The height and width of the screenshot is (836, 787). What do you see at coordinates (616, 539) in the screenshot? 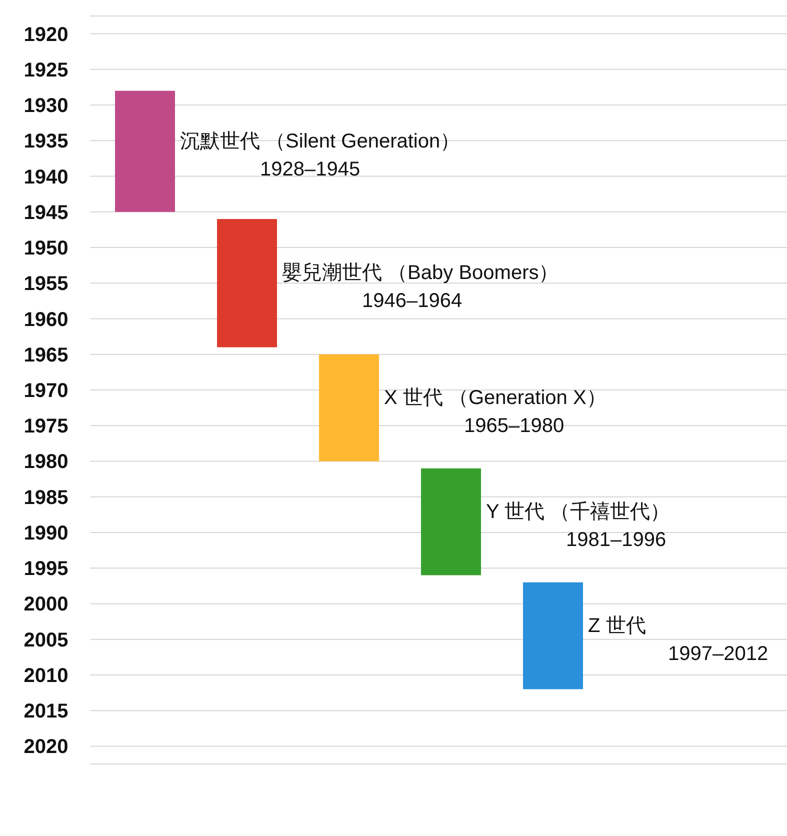
I see `annotation: 1981–1996` at bounding box center [616, 539].